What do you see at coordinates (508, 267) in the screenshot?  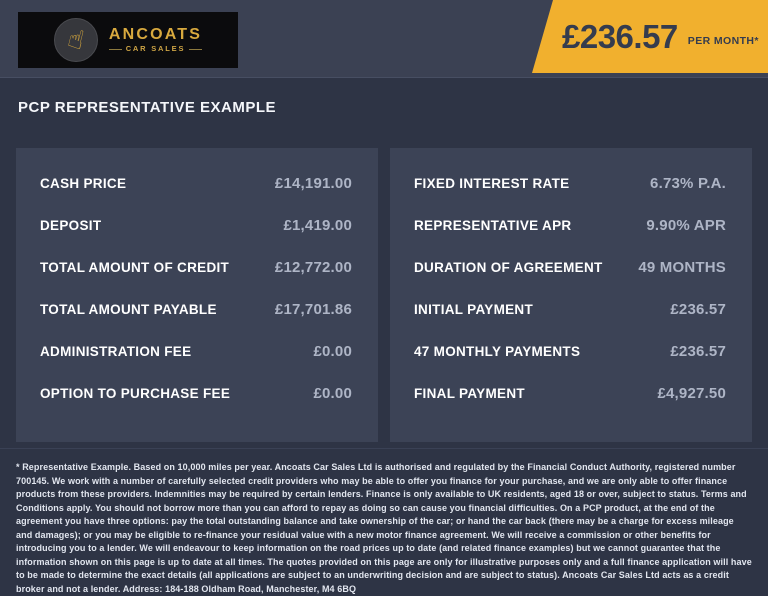 I see `row-label: DURATION OF AGREEMENT` at bounding box center [508, 267].